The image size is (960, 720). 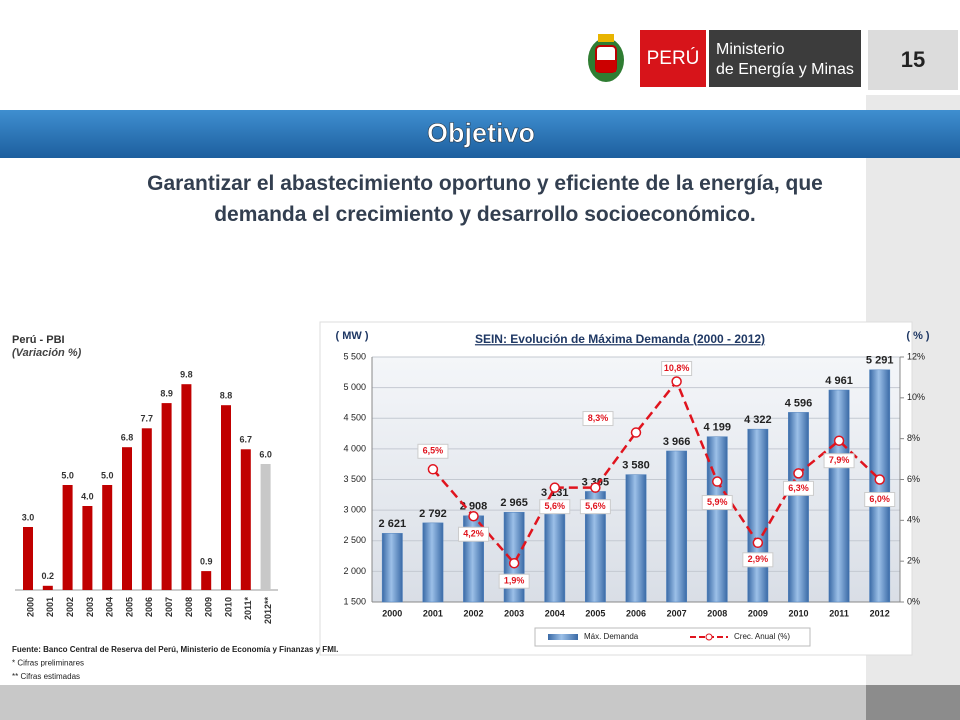 What do you see at coordinates (393, 524) in the screenshot?
I see `value-label: 2 621` at bounding box center [393, 524].